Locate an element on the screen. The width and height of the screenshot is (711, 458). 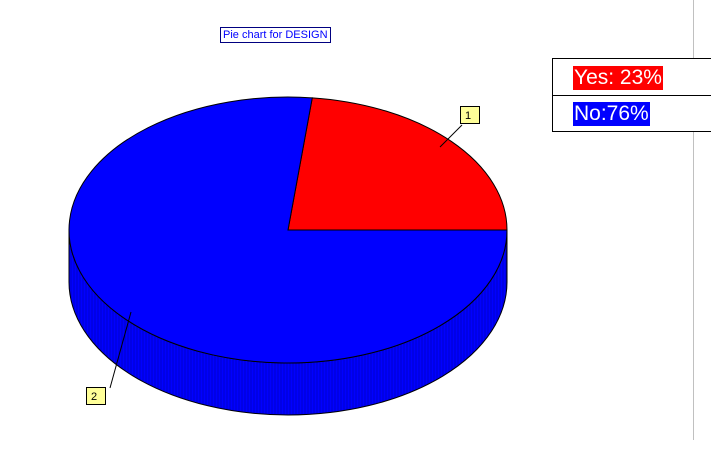
slice-label-1: 1 is located at coordinates (470, 115).